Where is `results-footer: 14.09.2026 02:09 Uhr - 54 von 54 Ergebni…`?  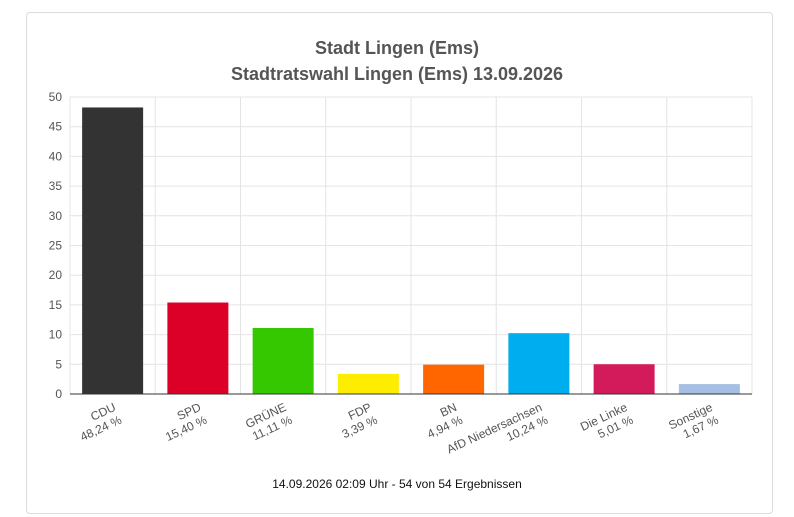
results-footer: 14.09.2026 02:09 Uhr - 54 von 54 Ergebni… is located at coordinates (397, 484).